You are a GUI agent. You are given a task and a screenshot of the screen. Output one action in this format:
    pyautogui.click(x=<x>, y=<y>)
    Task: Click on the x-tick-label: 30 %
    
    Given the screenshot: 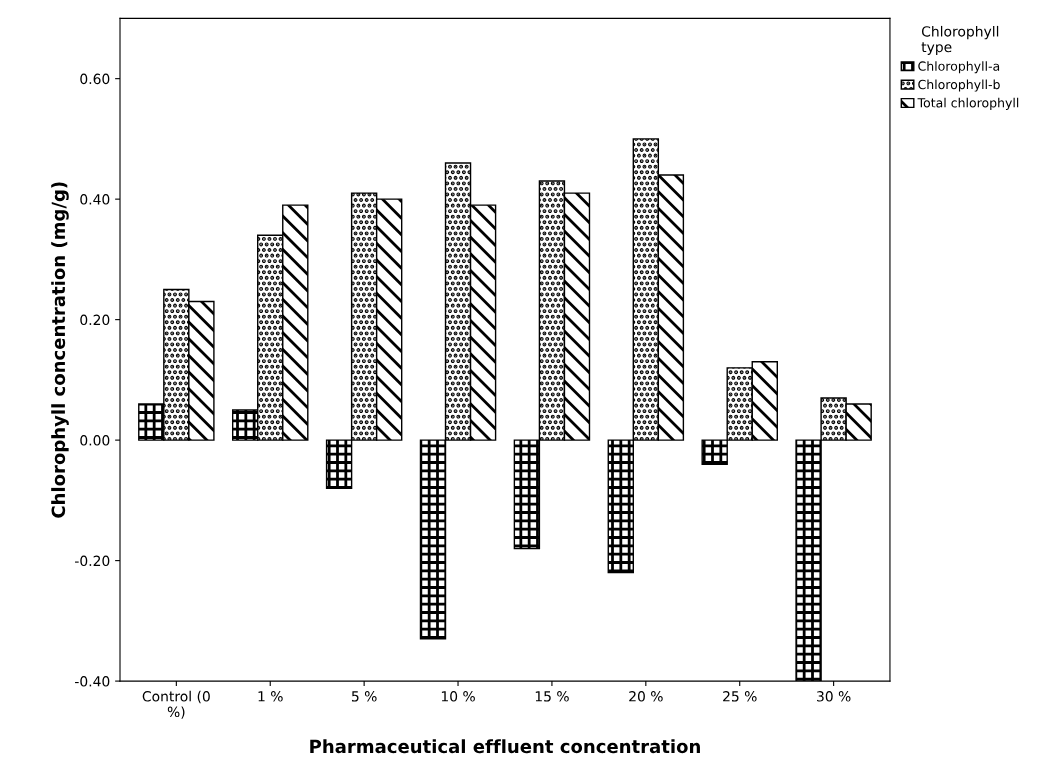 What is the action you would take?
    pyautogui.click(x=834, y=696)
    